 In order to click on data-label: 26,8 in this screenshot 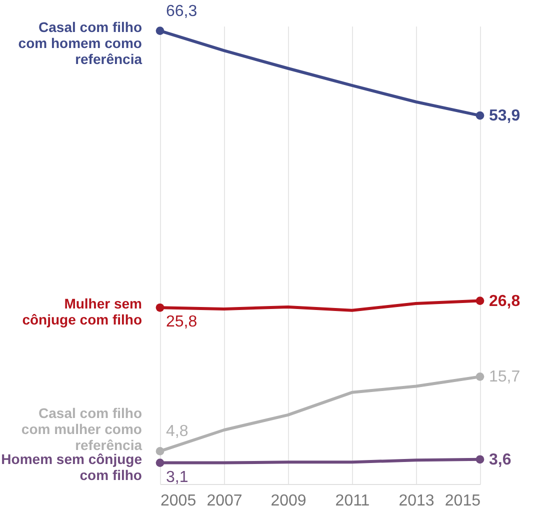, I will do `click(504, 301)`.